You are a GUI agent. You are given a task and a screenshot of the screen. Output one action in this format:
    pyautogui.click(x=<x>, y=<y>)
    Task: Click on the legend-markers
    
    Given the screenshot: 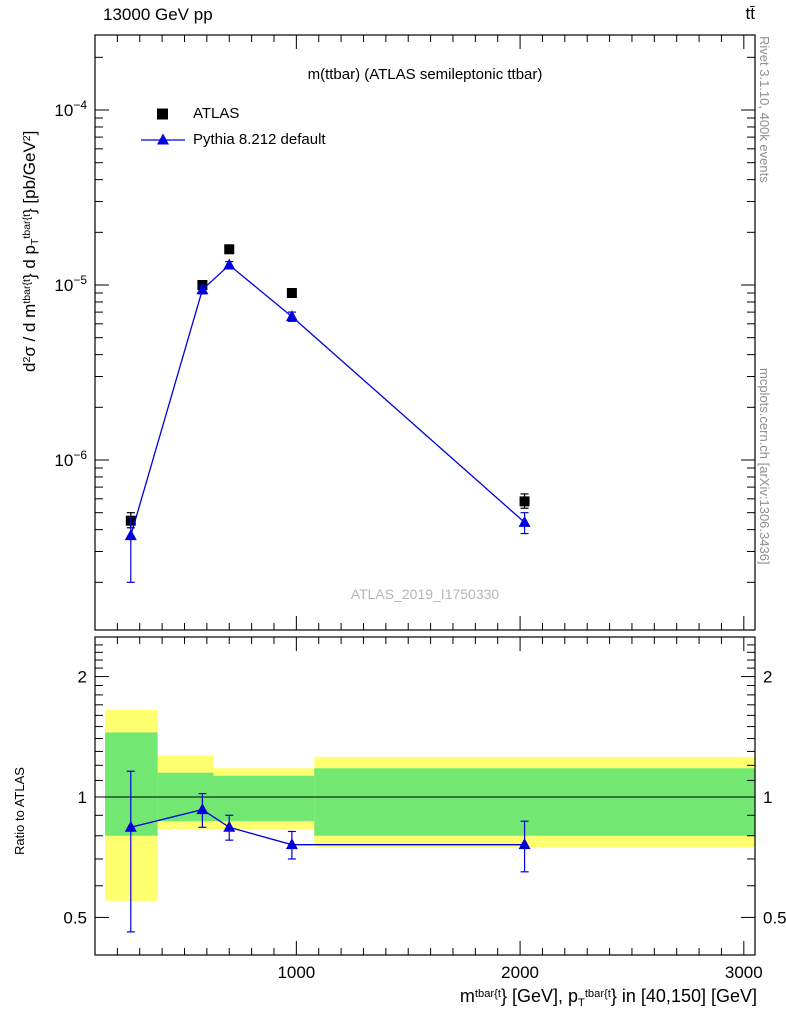 What is the action you would take?
    pyautogui.click(x=163, y=126)
    